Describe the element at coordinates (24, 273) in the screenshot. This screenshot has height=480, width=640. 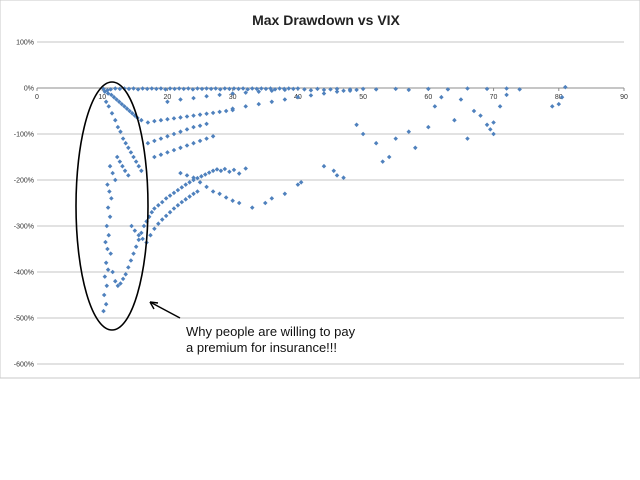
I see `y-tick-label: -400%` at that location.